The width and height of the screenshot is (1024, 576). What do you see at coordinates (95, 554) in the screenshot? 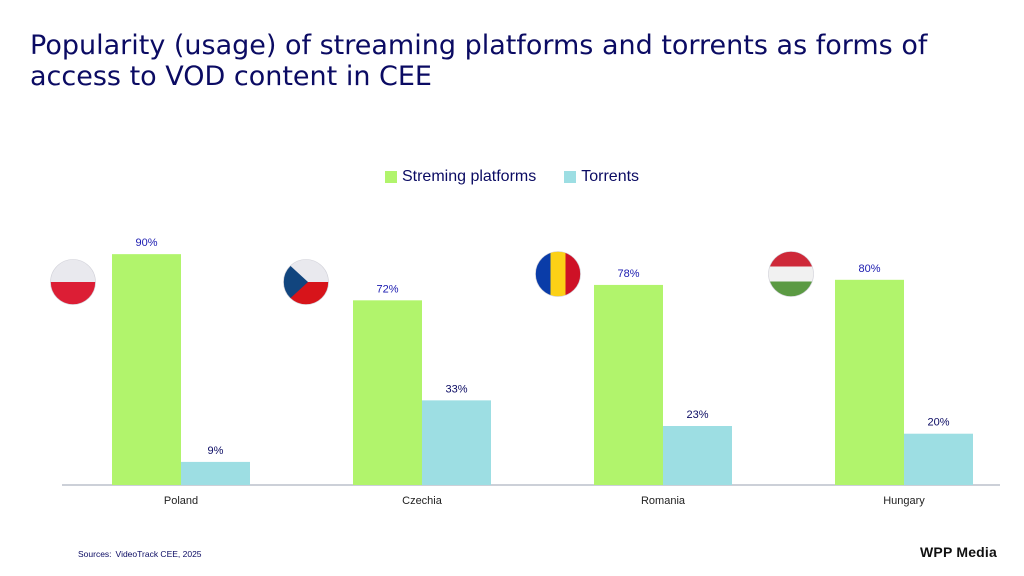
I see `source-label: Sources:` at bounding box center [95, 554].